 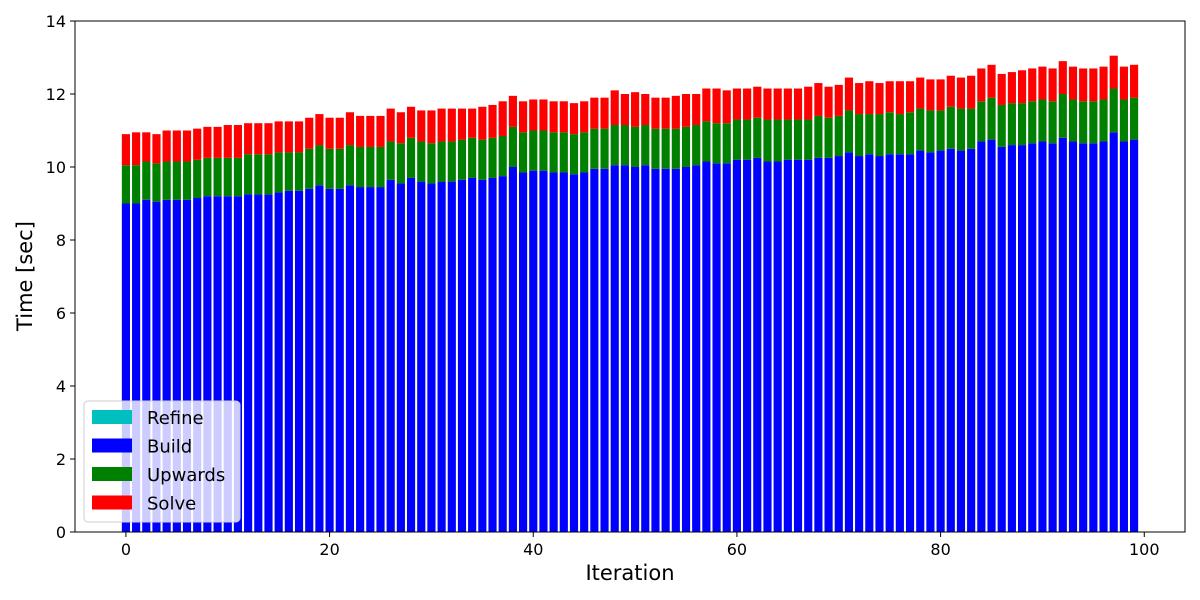 I want to click on x-tick-label: 20, so click(x=329, y=549).